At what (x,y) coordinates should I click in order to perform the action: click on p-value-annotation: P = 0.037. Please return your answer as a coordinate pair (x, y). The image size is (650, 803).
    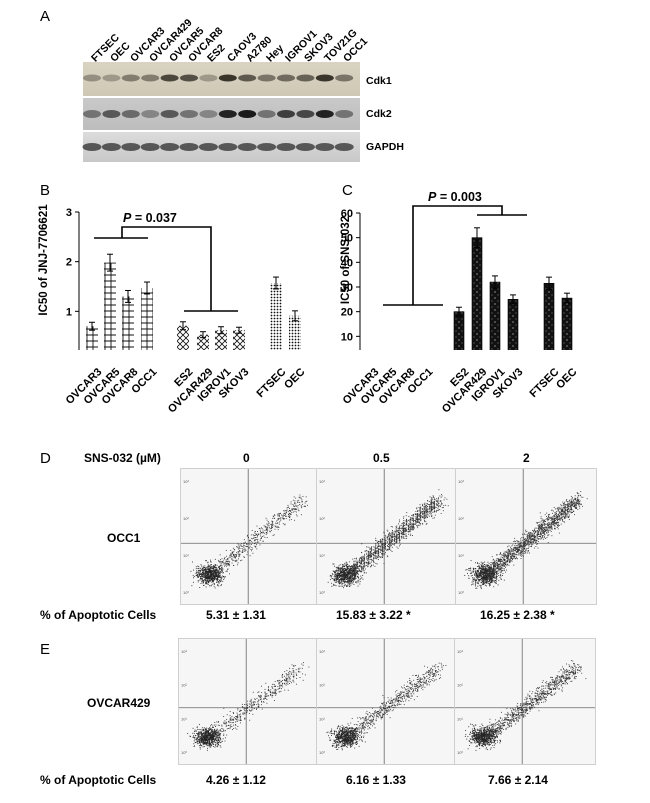
    Looking at the image, I should click on (150, 218).